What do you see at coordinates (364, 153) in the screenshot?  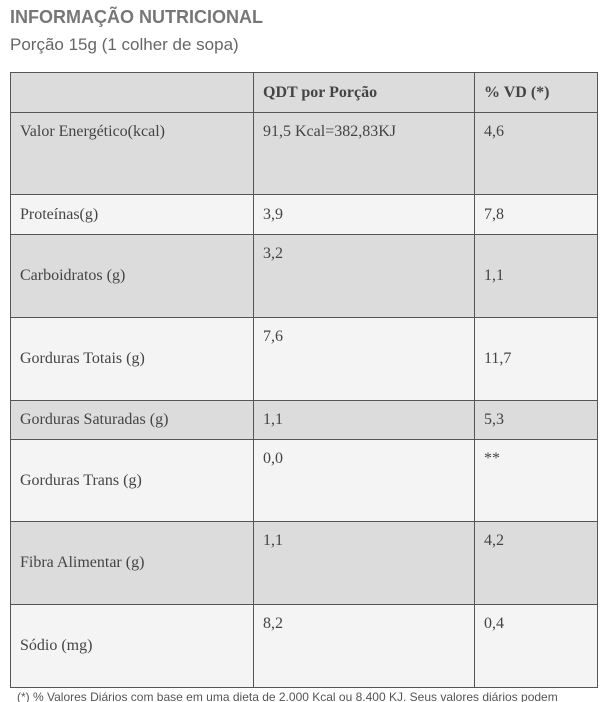 I see `cell: 91,5 Kcal=382,83KJ` at bounding box center [364, 153].